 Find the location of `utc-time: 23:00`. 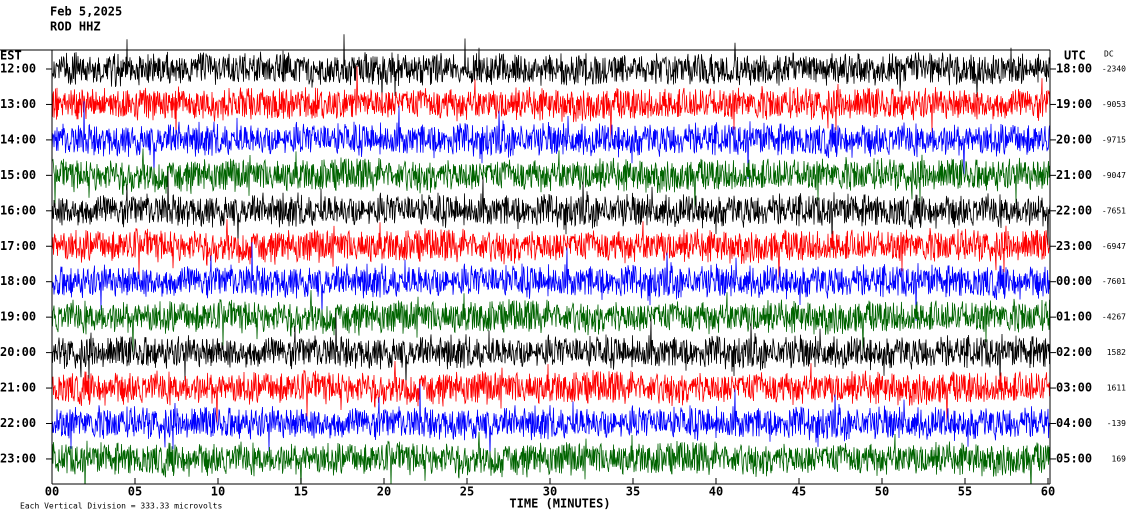

utc-time: 23:00 is located at coordinates (1074, 246).